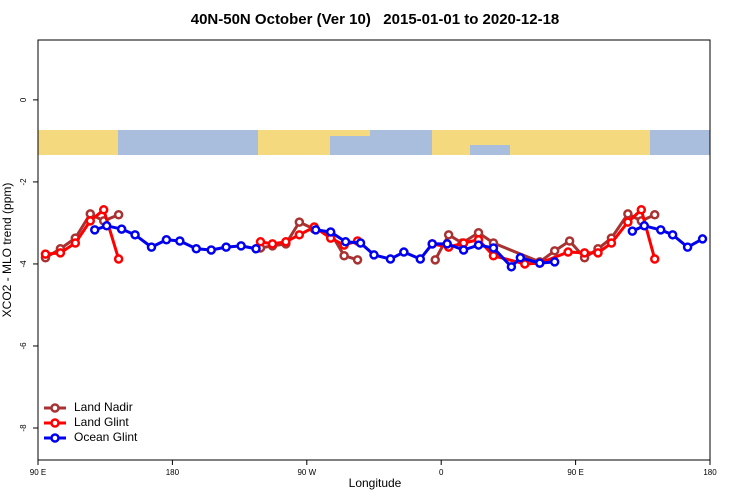 Image resolution: width=750 pixels, height=500 pixels. I want to click on legend-label: Land Nadir, so click(103, 407).